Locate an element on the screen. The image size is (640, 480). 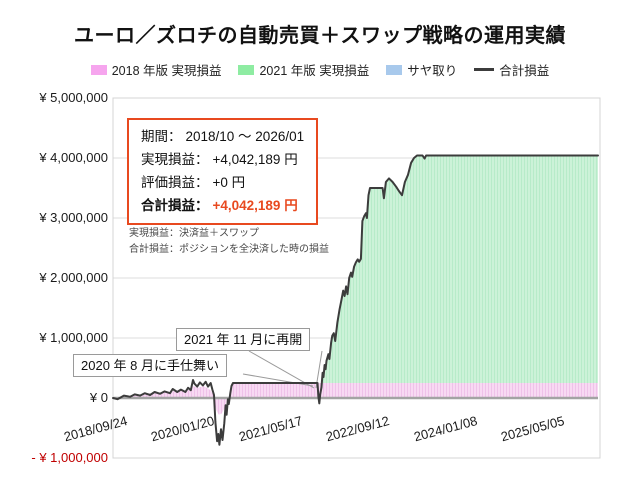
summary-row-1: 実現損益： +4,042,189 円 is located at coordinates (222, 159).